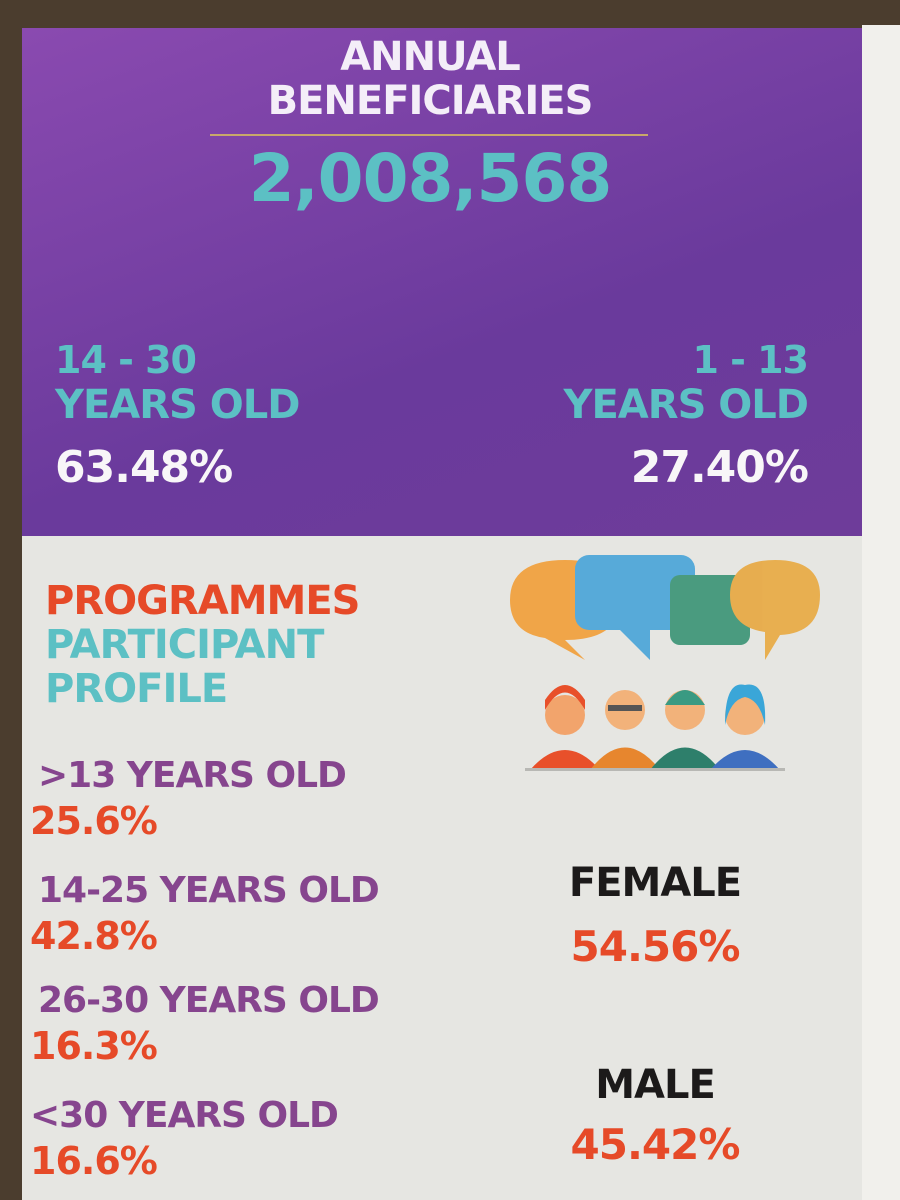  I want to click on gender-label: MALE, so click(655, 1085).